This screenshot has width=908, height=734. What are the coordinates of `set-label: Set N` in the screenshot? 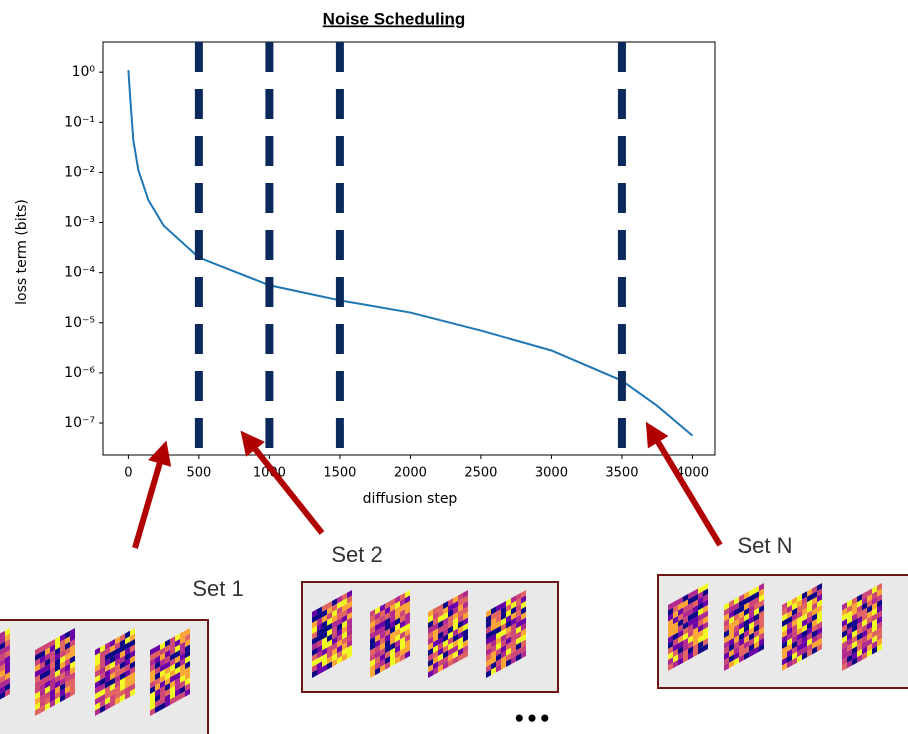 It's located at (764, 545).